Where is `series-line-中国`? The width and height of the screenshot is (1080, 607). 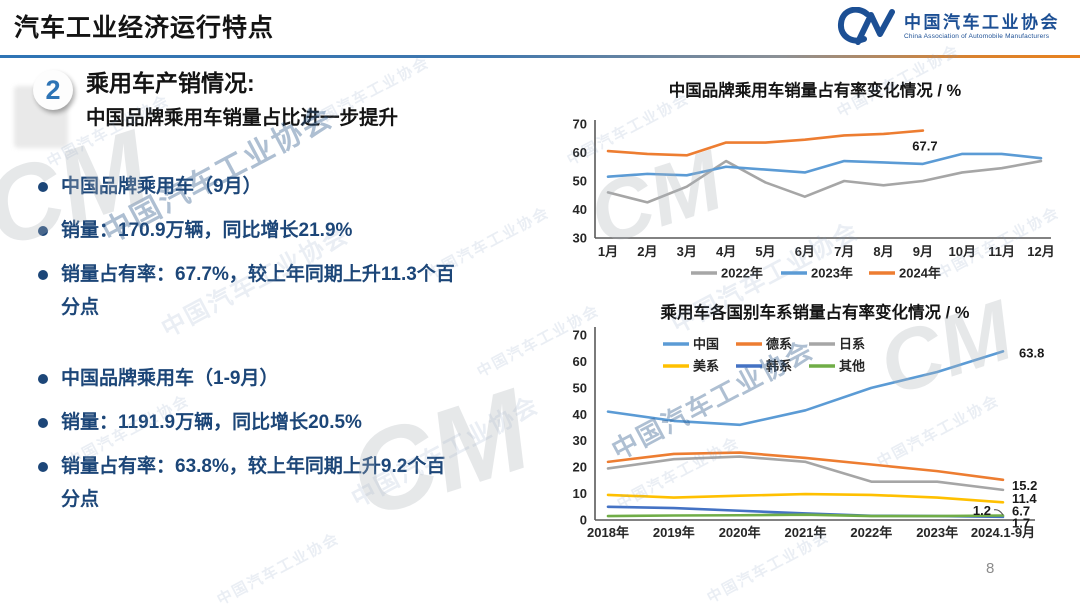
series-line-中国 is located at coordinates (805, 388).